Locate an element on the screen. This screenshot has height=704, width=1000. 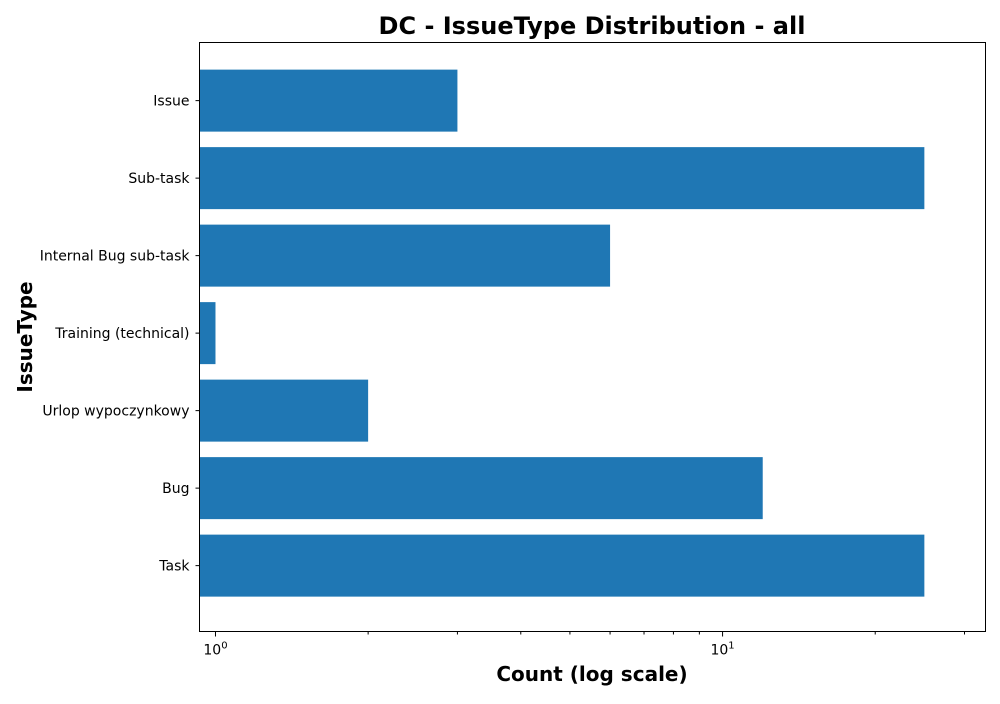
bar-bug is located at coordinates (481, 488).